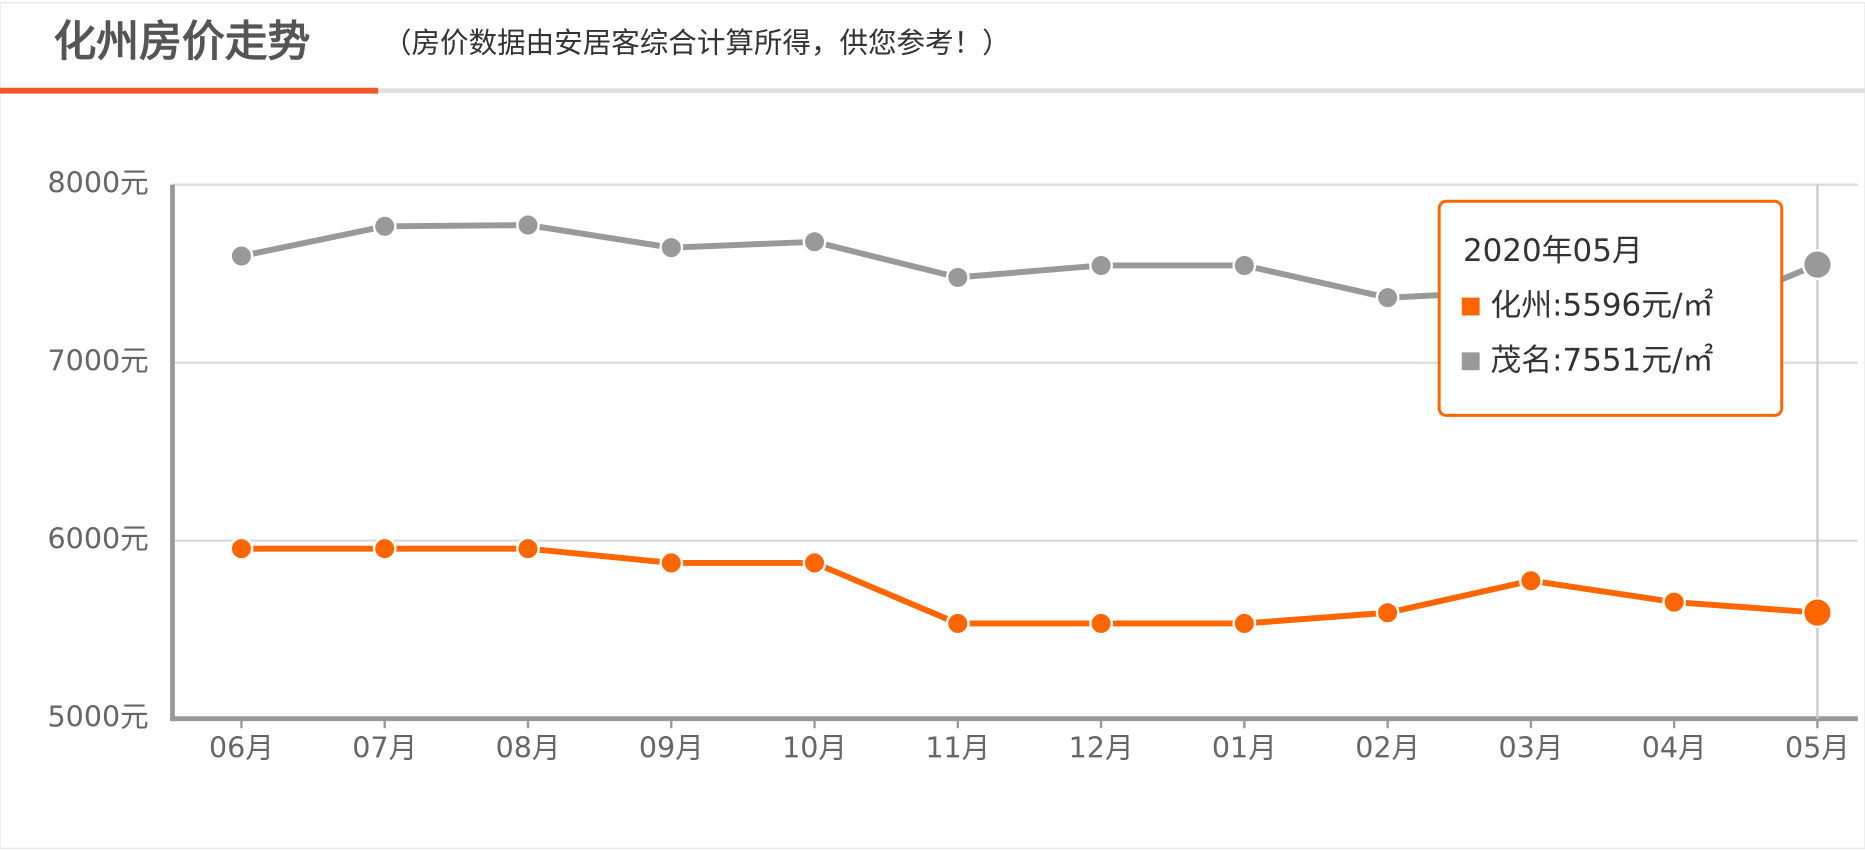 This screenshot has width=1865, height=851. What do you see at coordinates (1530, 748) in the screenshot?
I see `x-tick-label: 03月` at bounding box center [1530, 748].